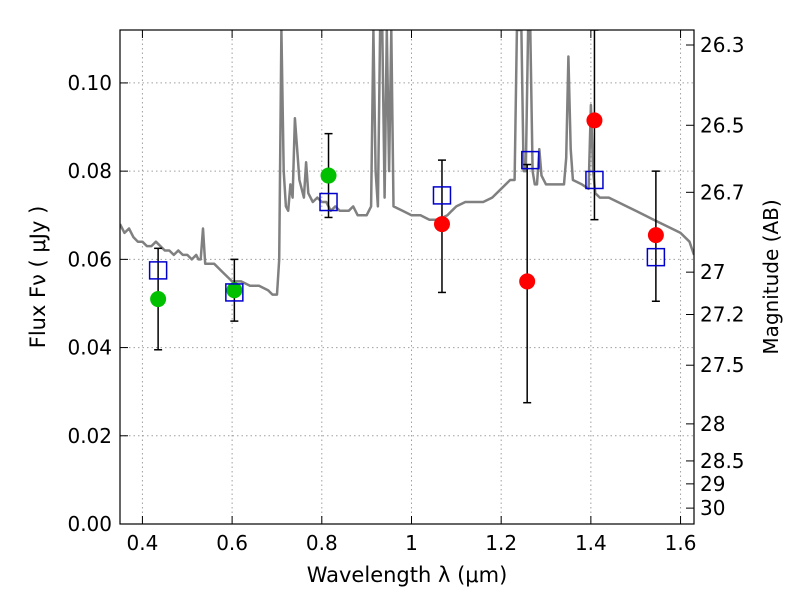 Image resolution: width=800 pixels, height=600 pixels. Describe the element at coordinates (722, 192) in the screenshot. I see `magnitude-tick-label: 26.7` at that location.